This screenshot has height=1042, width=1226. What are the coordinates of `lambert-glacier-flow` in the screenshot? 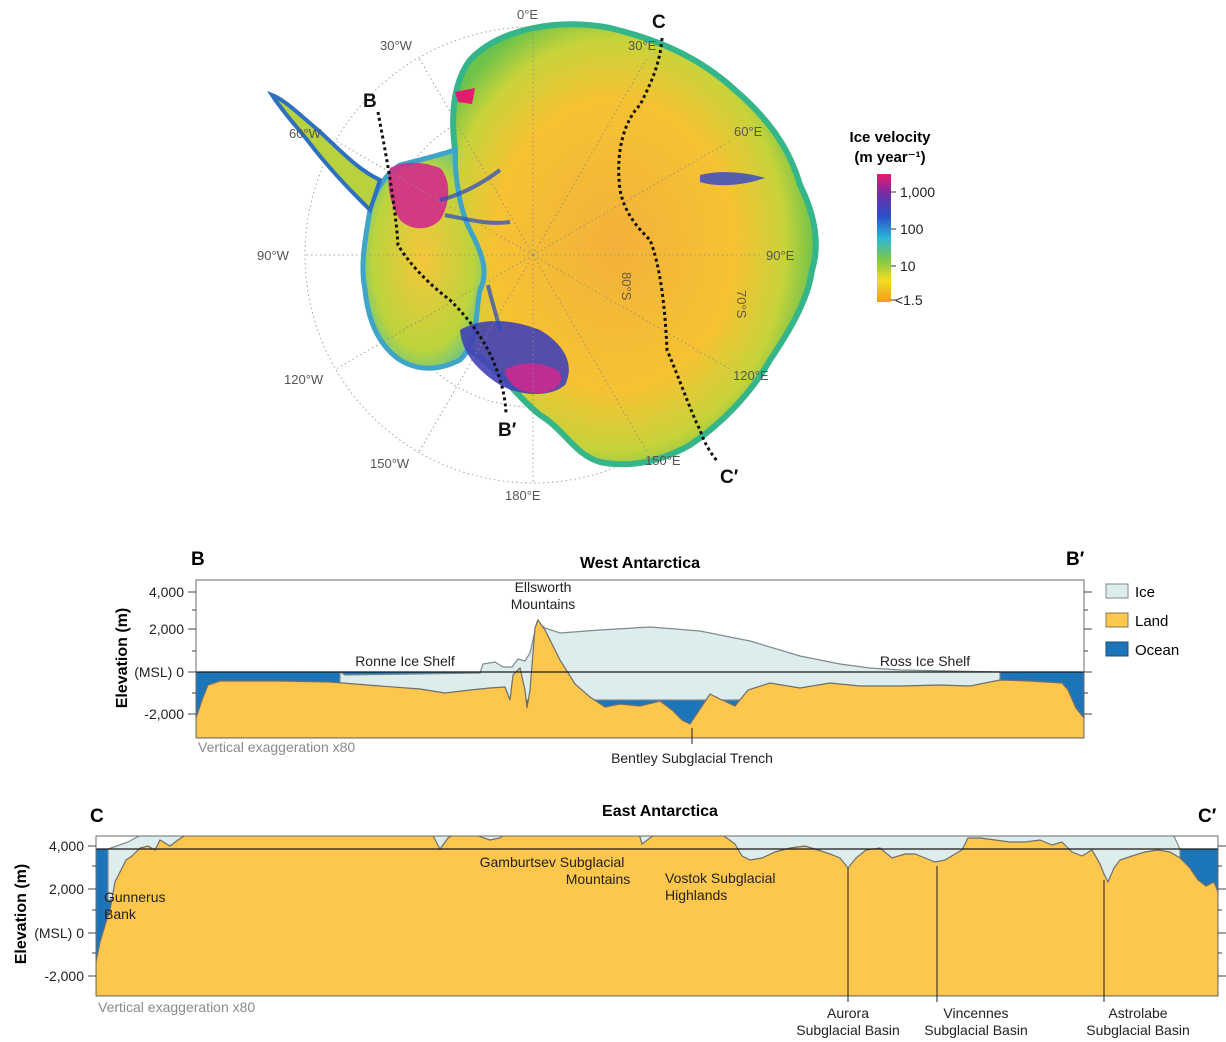 It's located at (732, 179).